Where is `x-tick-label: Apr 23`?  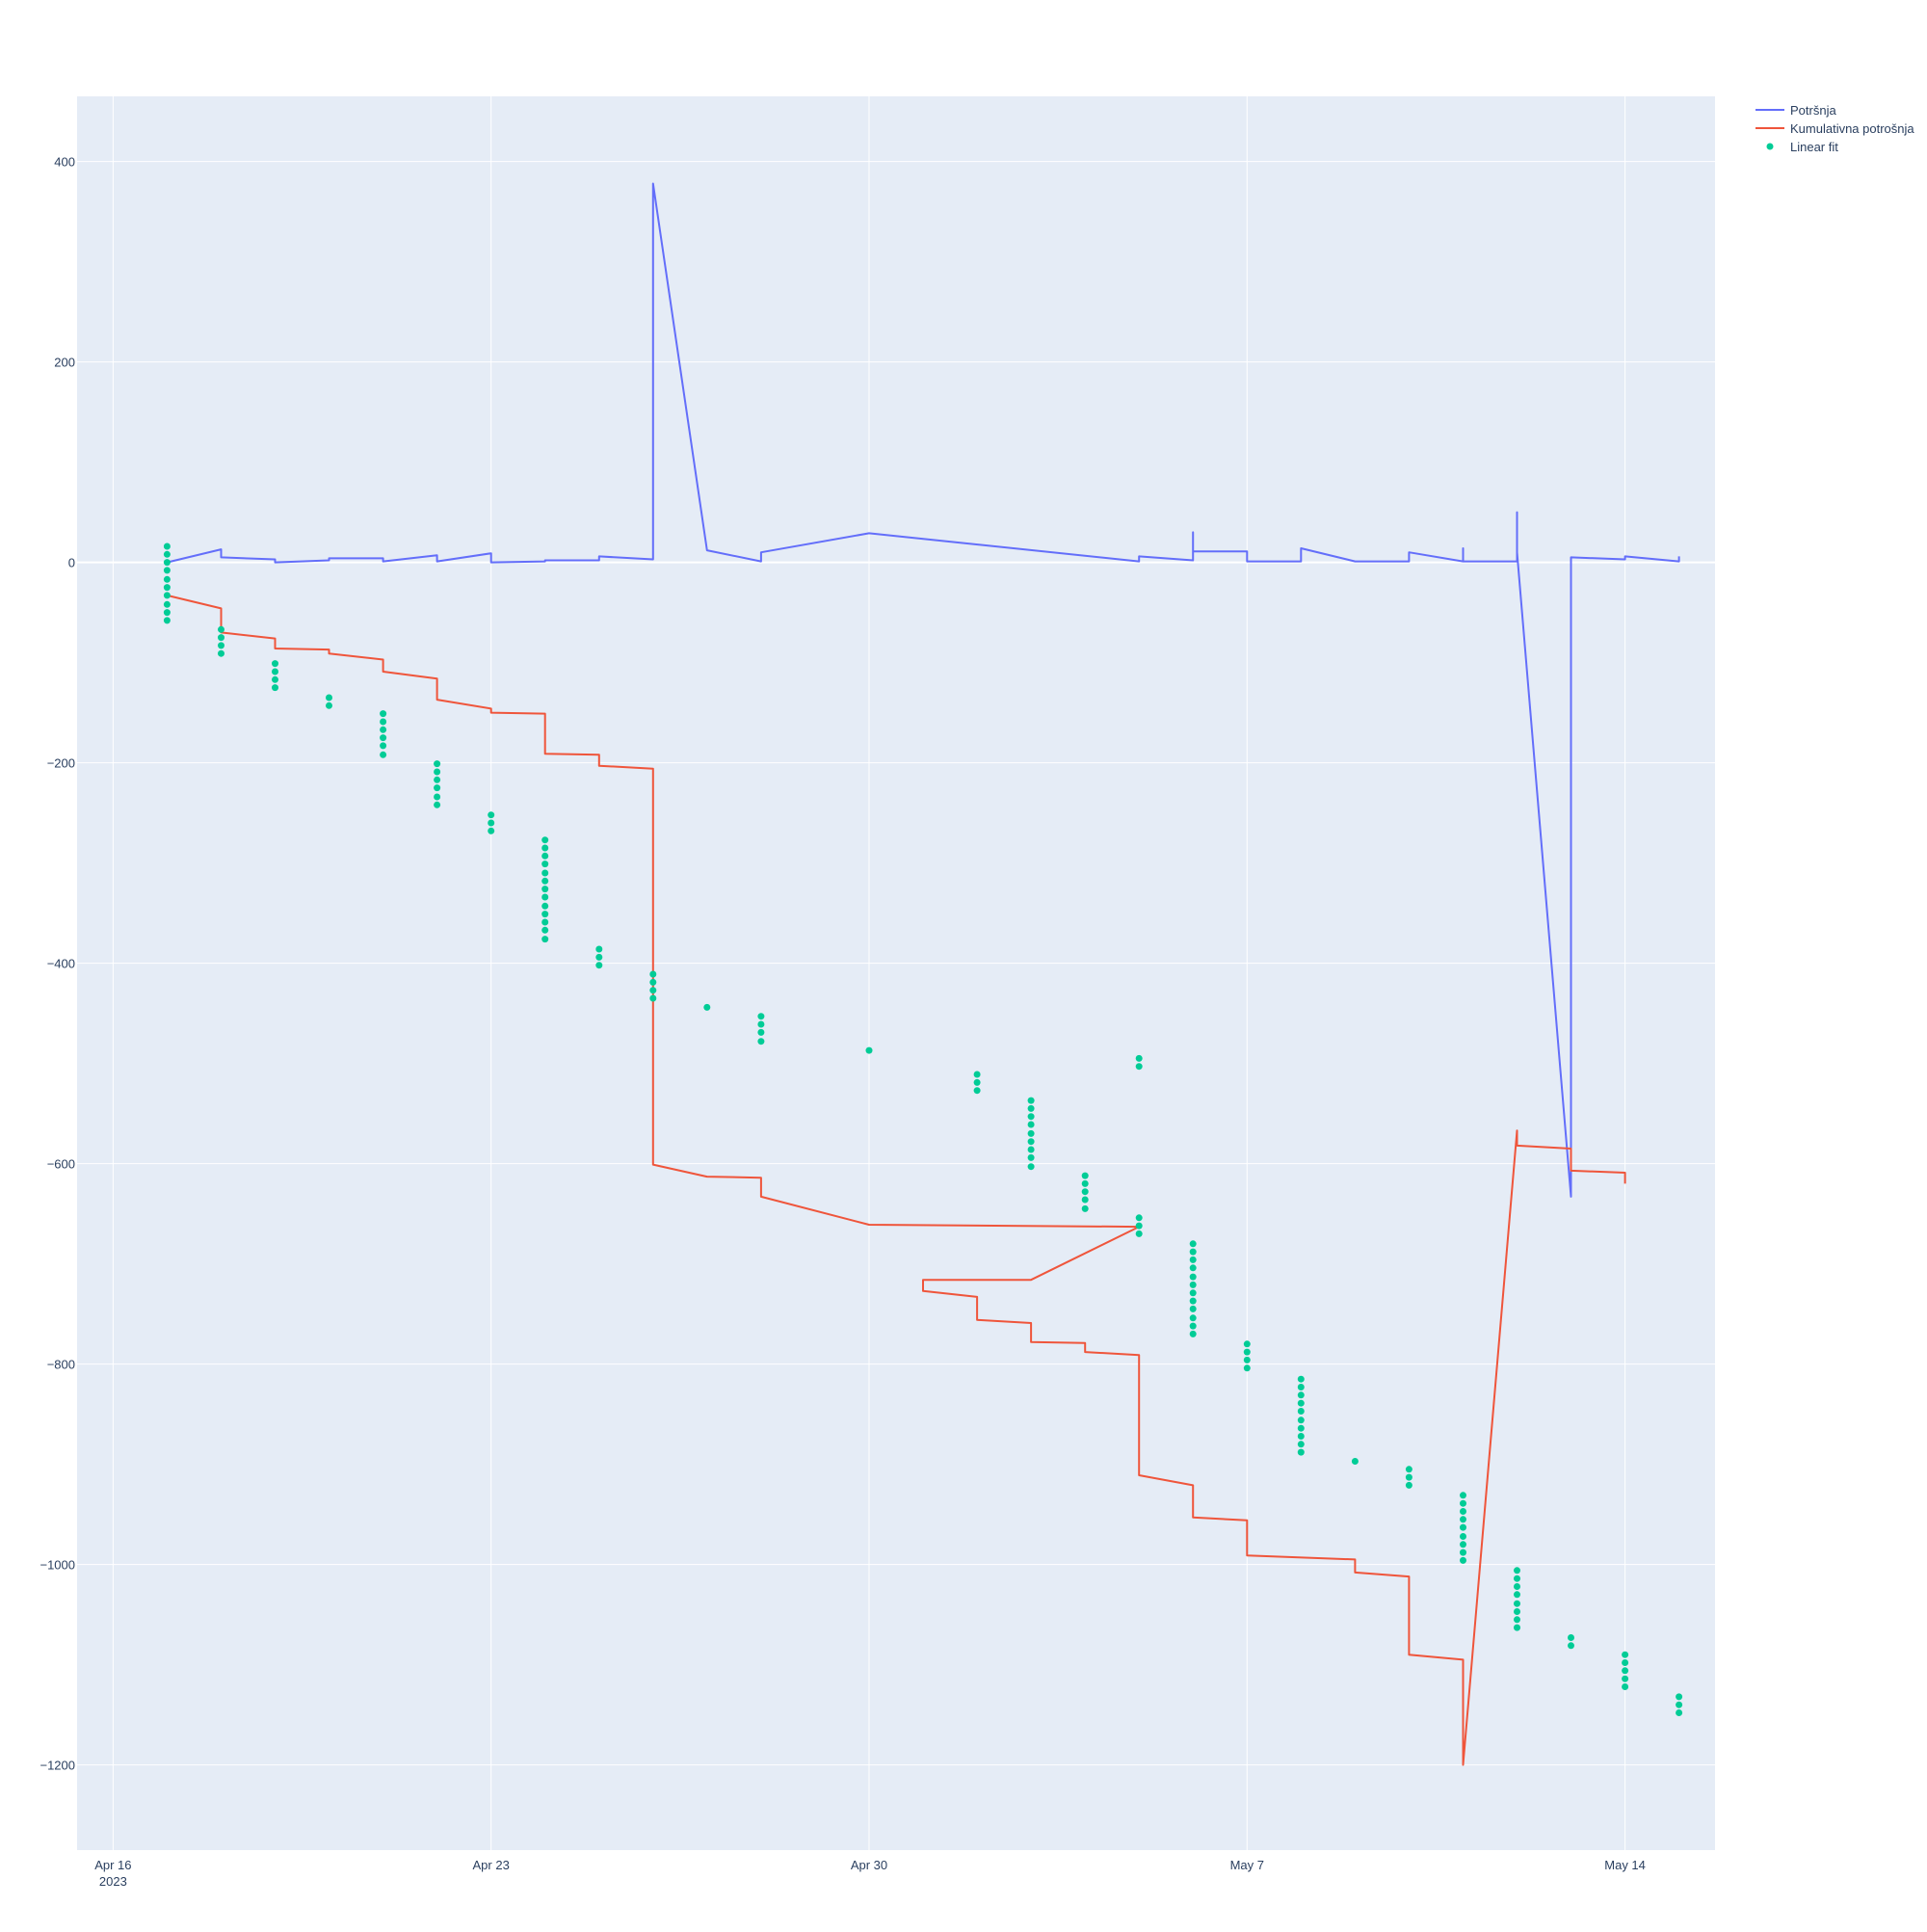 x-tick-label: Apr 23 is located at coordinates (492, 1865).